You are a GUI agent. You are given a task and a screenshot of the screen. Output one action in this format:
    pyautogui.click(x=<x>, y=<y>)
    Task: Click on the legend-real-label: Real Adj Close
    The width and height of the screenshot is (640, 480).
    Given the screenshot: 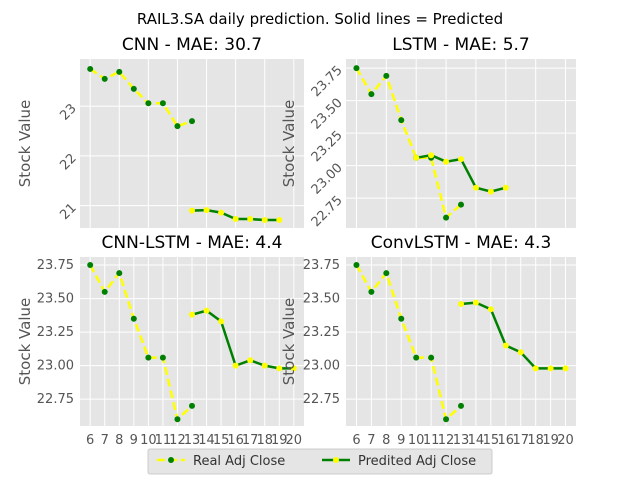 What is the action you would take?
    pyautogui.click(x=239, y=461)
    